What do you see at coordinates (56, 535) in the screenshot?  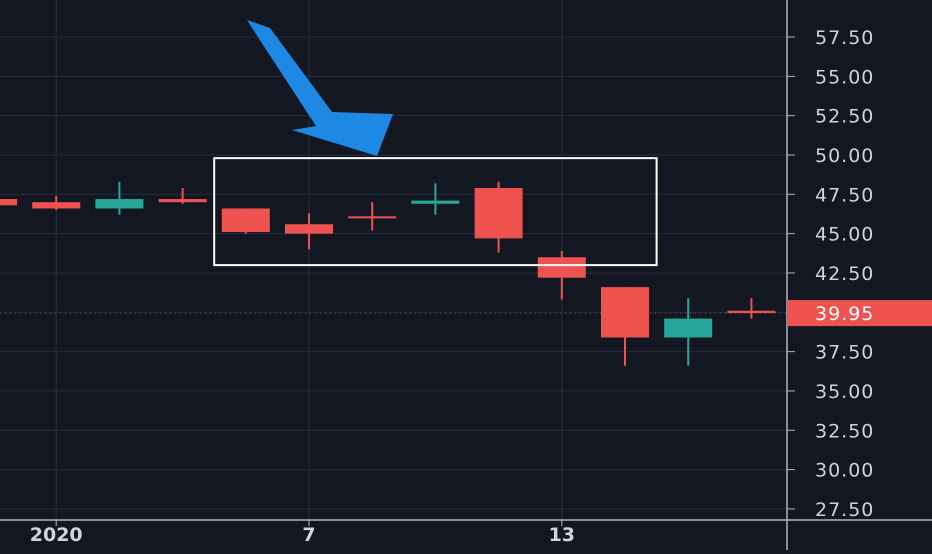 I see `time-tick-label: 2020` at bounding box center [56, 535].